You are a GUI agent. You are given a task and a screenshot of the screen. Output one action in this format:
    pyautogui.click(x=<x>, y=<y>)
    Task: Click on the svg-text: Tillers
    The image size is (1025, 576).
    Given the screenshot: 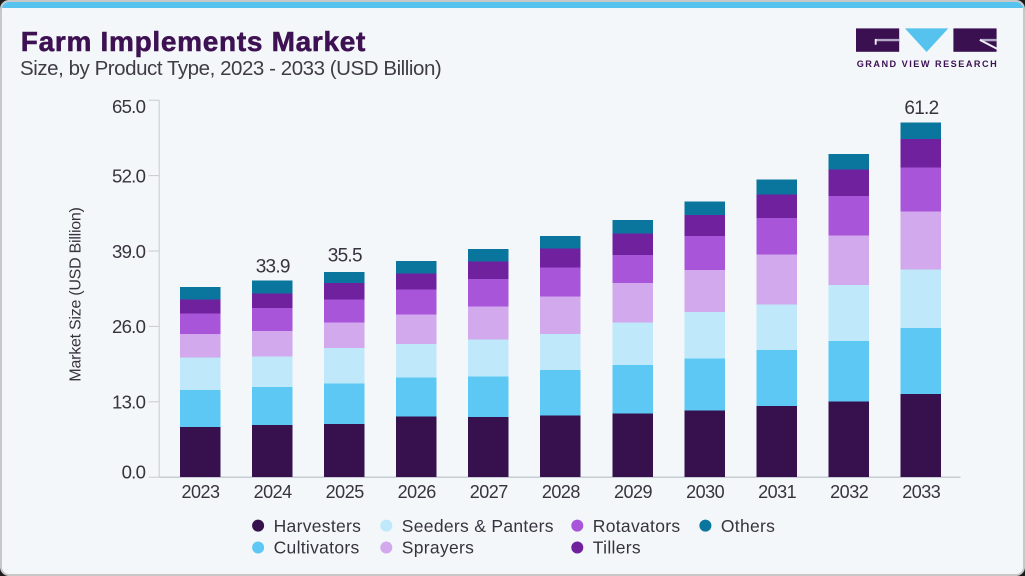 What is the action you would take?
    pyautogui.click(x=617, y=548)
    